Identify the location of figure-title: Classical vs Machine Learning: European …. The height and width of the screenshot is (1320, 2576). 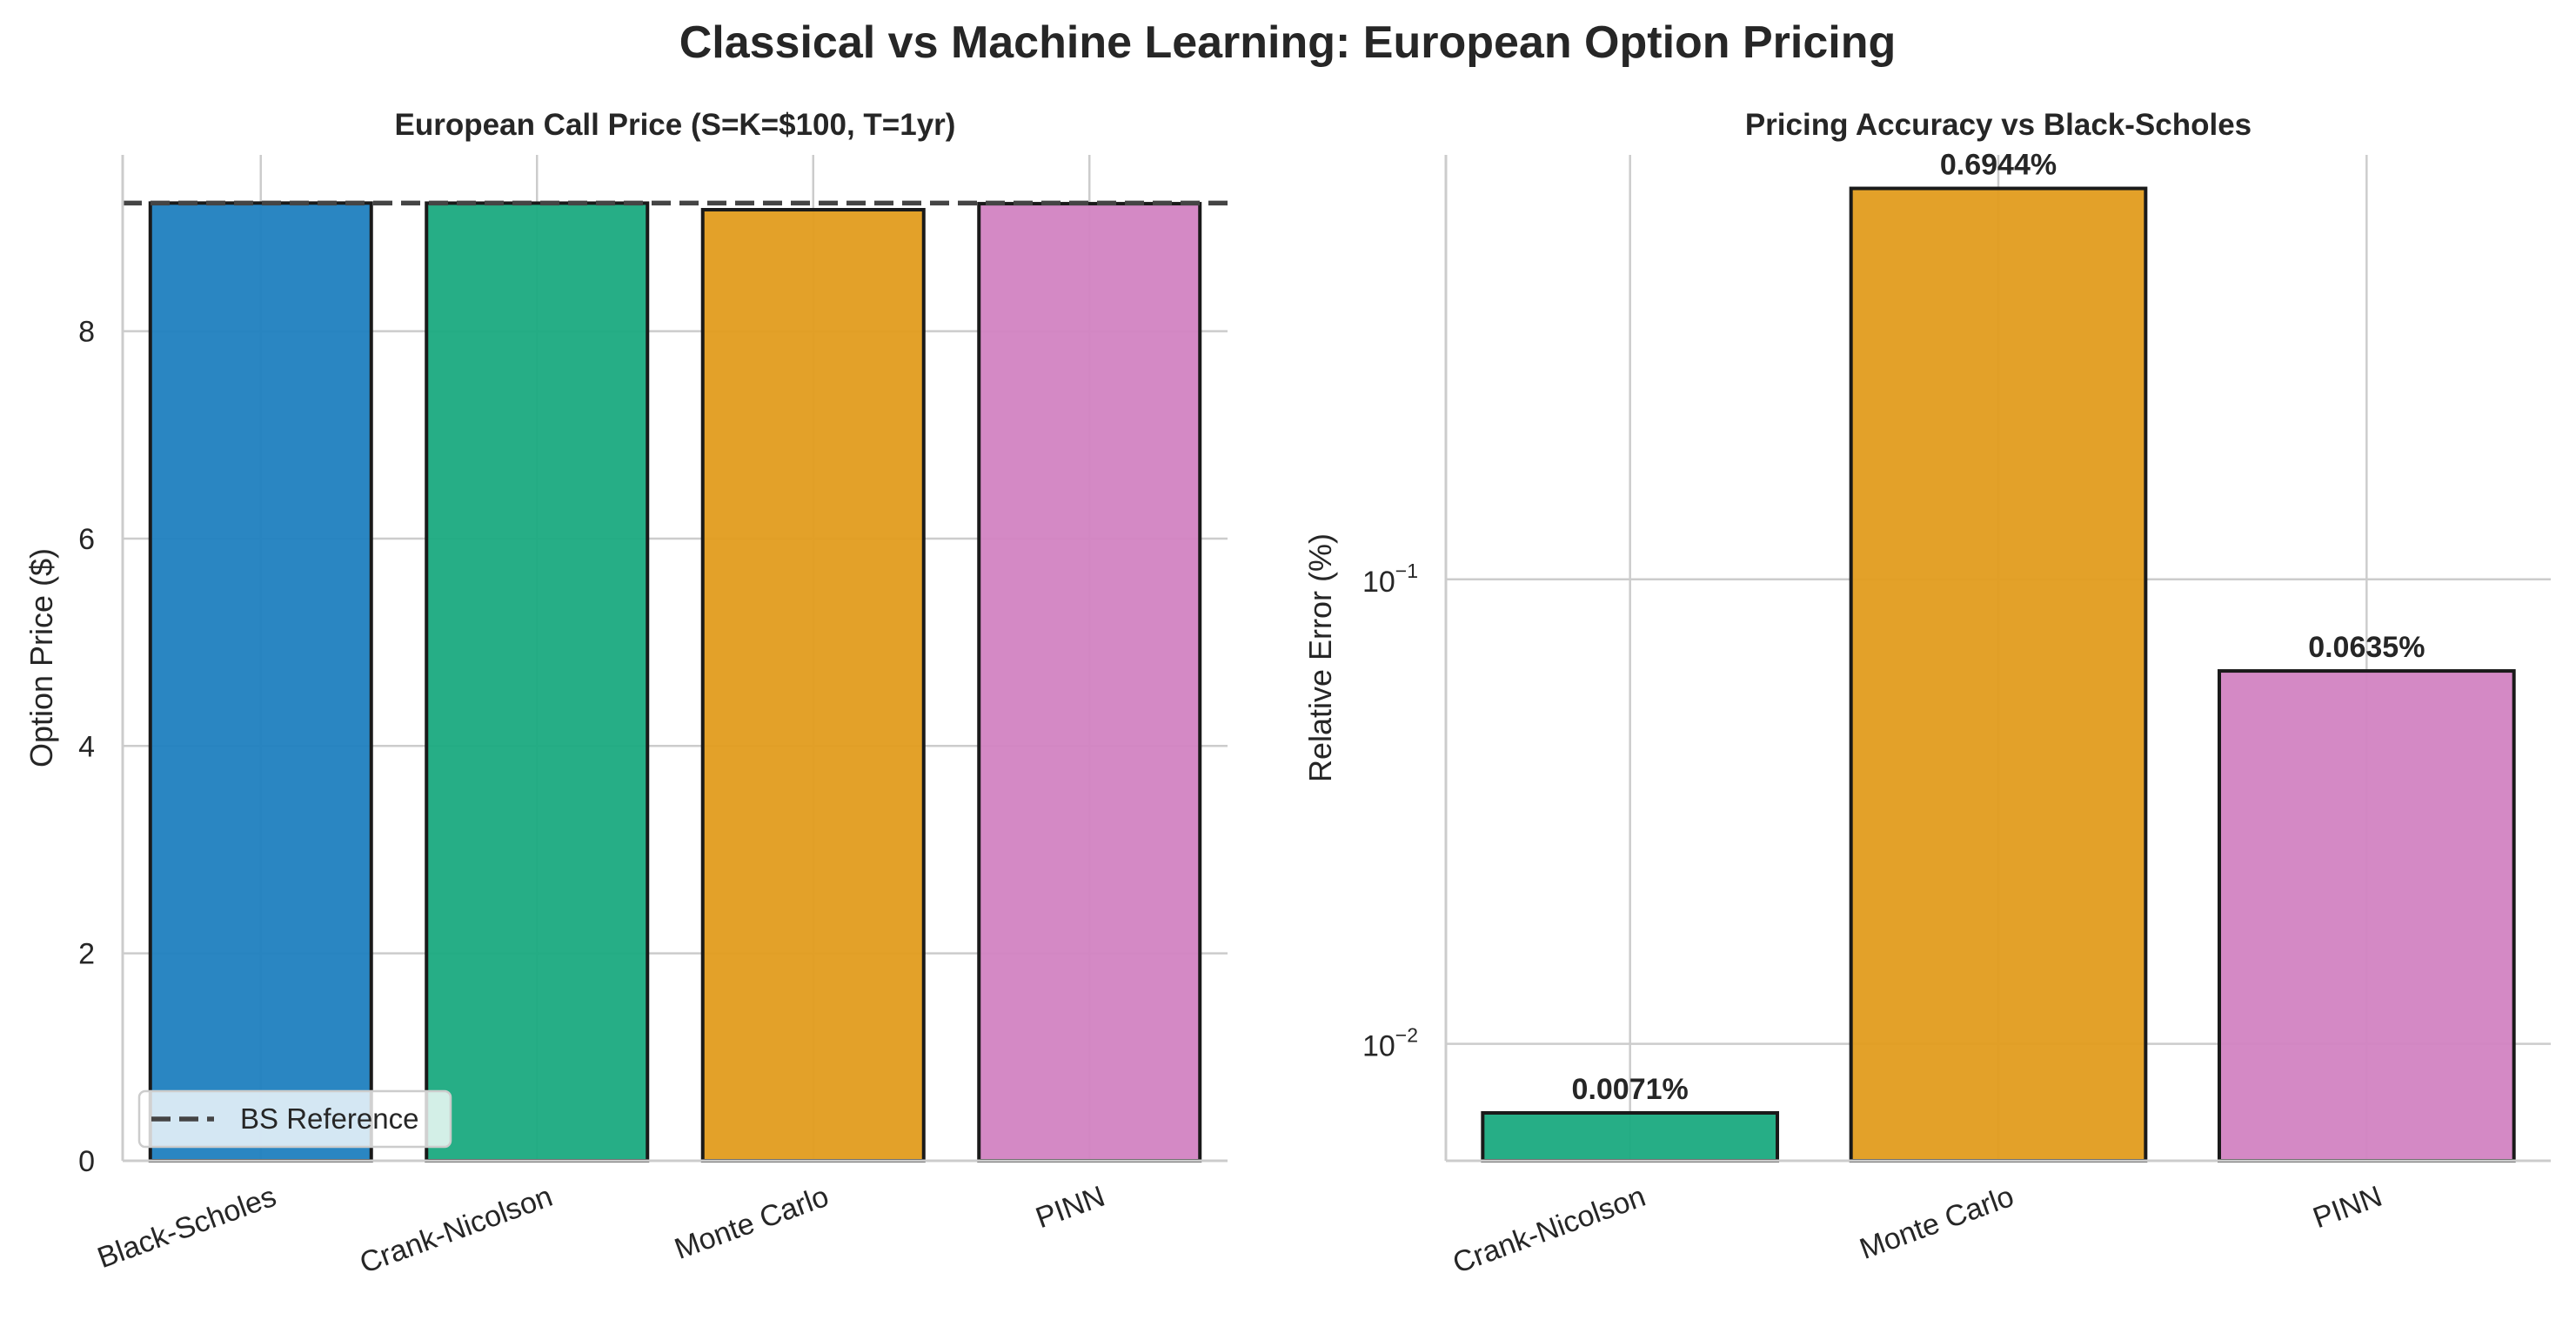
(1288, 42).